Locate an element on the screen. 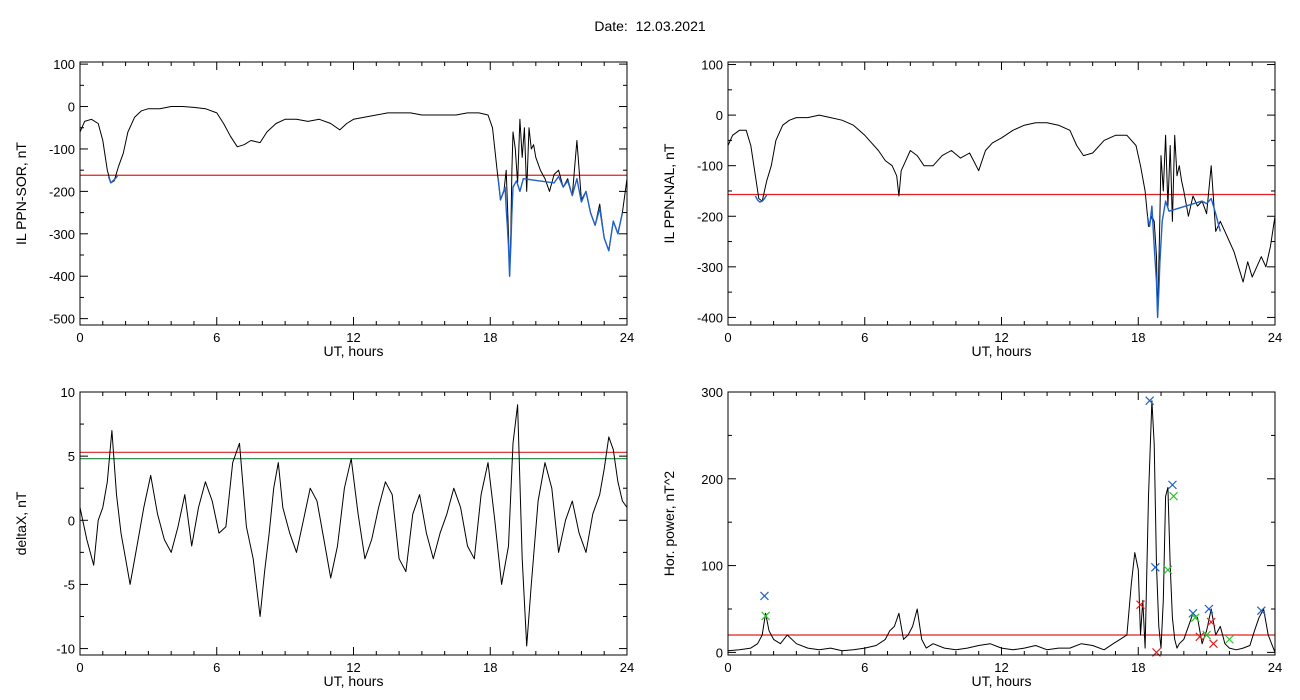 The height and width of the screenshot is (700, 1300). deltax-y-tick-label: 5 is located at coordinates (71, 456).